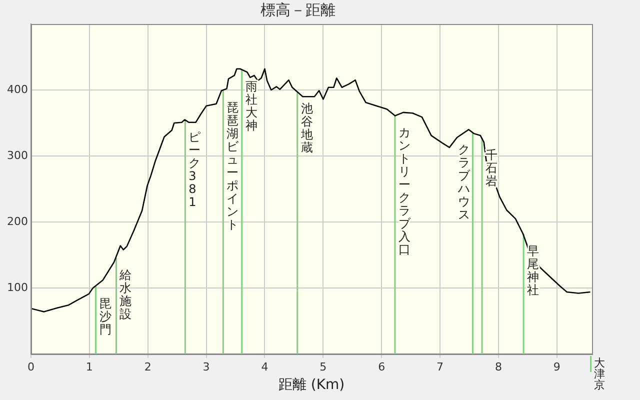  I want to click on y-tick-label: 200, so click(17, 221).